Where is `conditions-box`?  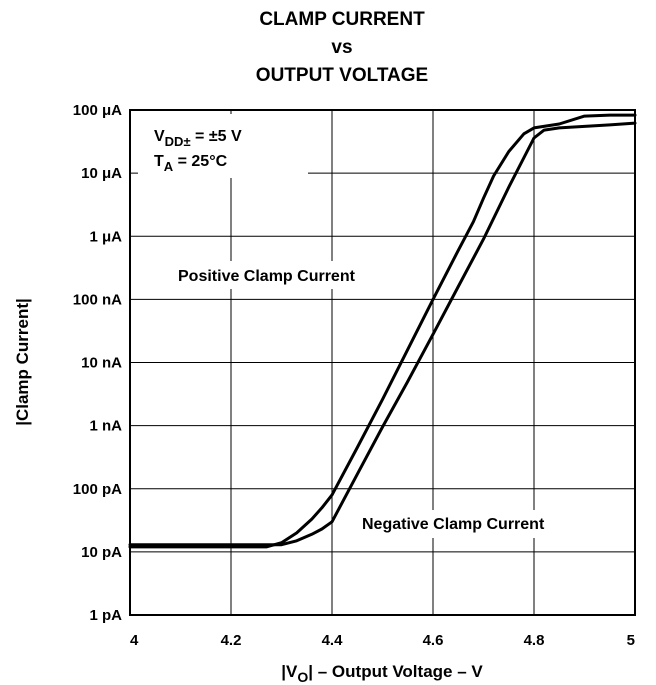
conditions-box is located at coordinates (223, 146).